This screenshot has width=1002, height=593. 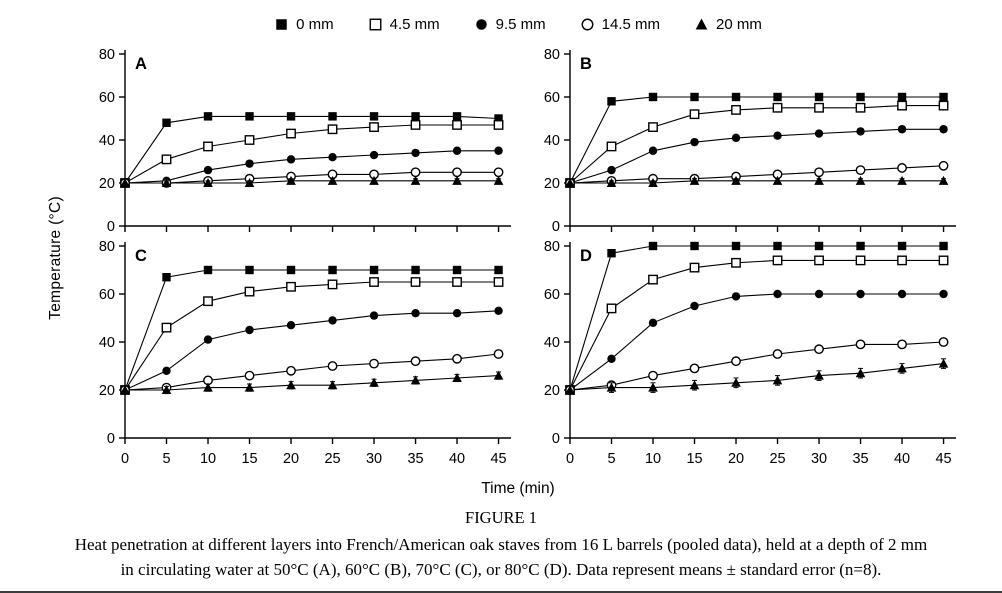 What do you see at coordinates (414, 24) in the screenshot?
I see `legend-label: 4.5 mm` at bounding box center [414, 24].